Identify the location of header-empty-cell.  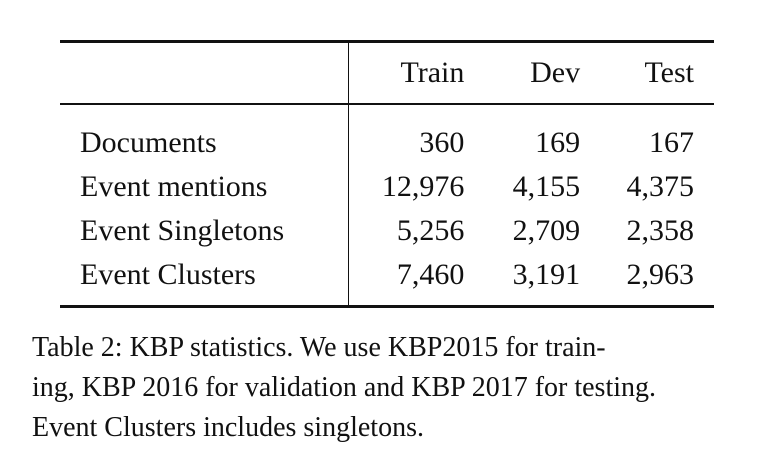
(205, 72).